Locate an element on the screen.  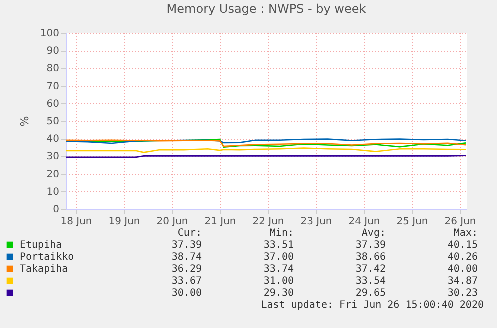
y-tick-label: 100 is located at coordinates (50, 34).